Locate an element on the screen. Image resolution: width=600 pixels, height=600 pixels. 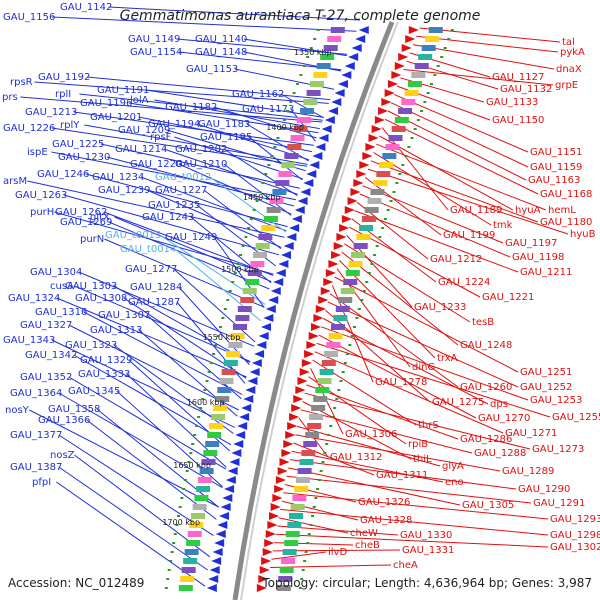
forward-gene-label: GAU_1333 is located at coordinates (104, 374).